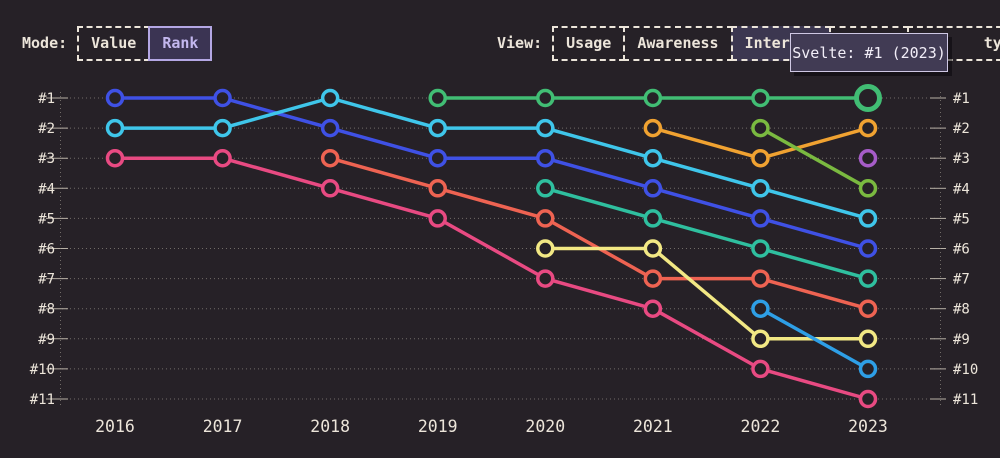 The width and height of the screenshot is (1000, 458). What do you see at coordinates (961, 189) in the screenshot?
I see `rank-label-right: #4` at bounding box center [961, 189].